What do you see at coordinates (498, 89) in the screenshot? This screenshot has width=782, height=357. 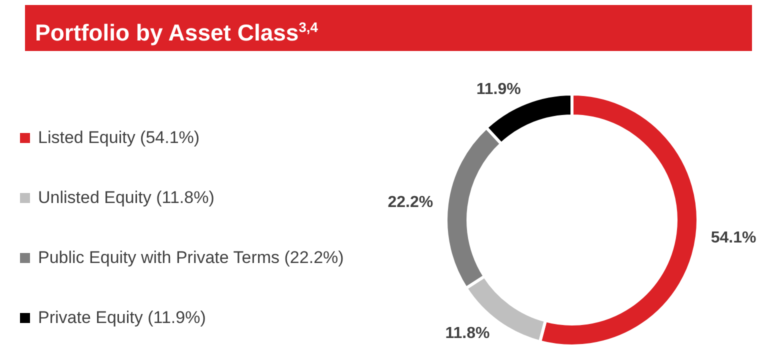 I see `data-label: 11.9%` at bounding box center [498, 89].